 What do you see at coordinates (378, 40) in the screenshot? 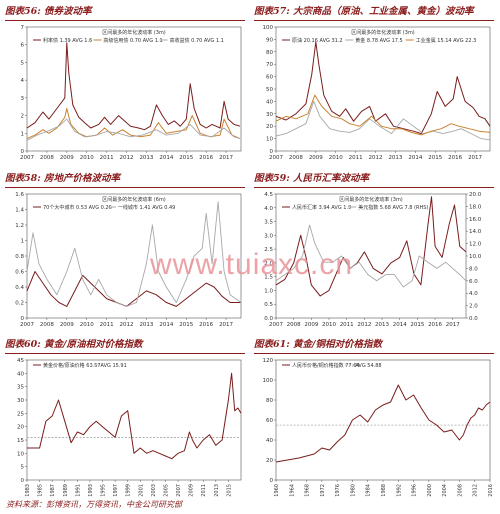
I see `legend-label: 黄金 8.78 AVG 17.5` at bounding box center [378, 40].